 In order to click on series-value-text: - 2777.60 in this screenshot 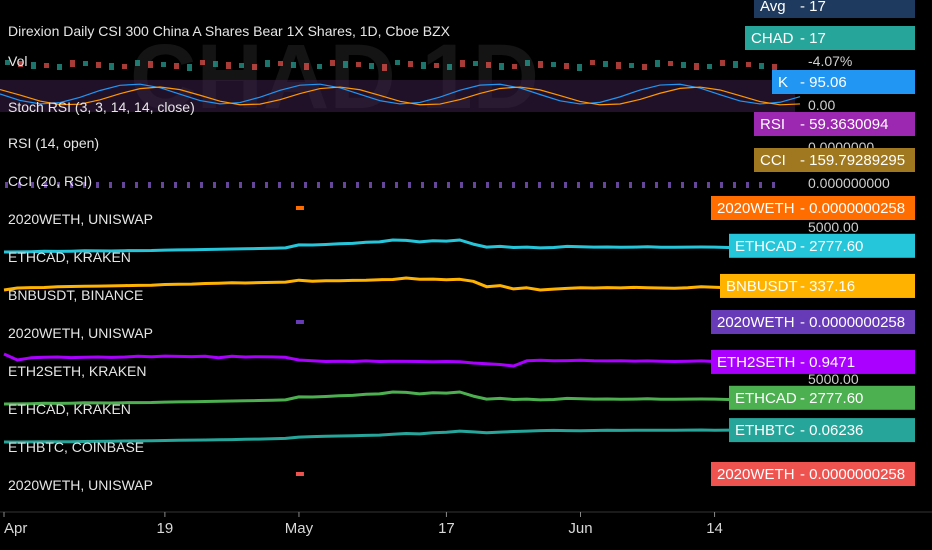, I will do `click(831, 246)`.